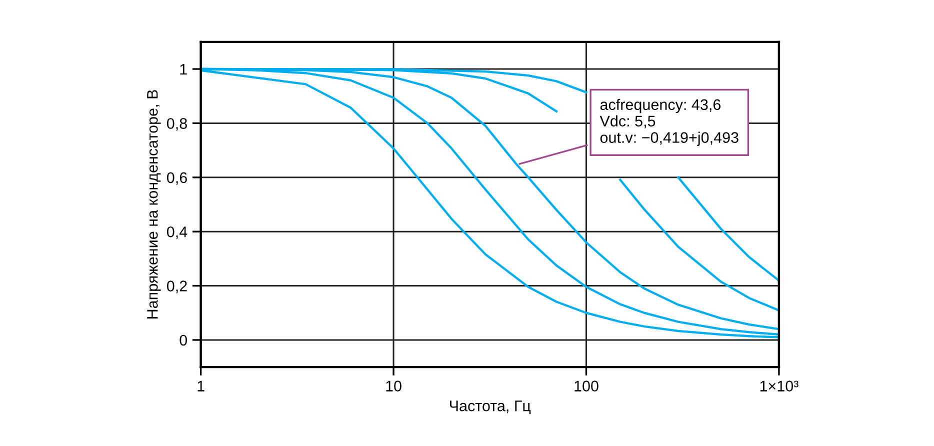 Image resolution: width=934 pixels, height=446 pixels. I want to click on y-tick-label: 0,8, so click(176, 124).